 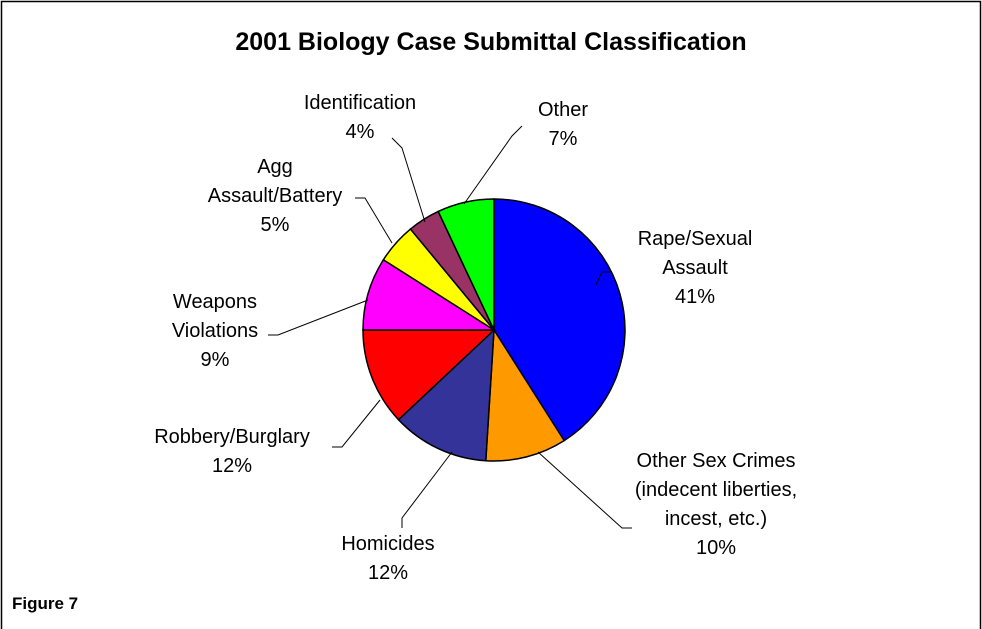 What do you see at coordinates (563, 110) in the screenshot?
I see `category-label: Other` at bounding box center [563, 110].